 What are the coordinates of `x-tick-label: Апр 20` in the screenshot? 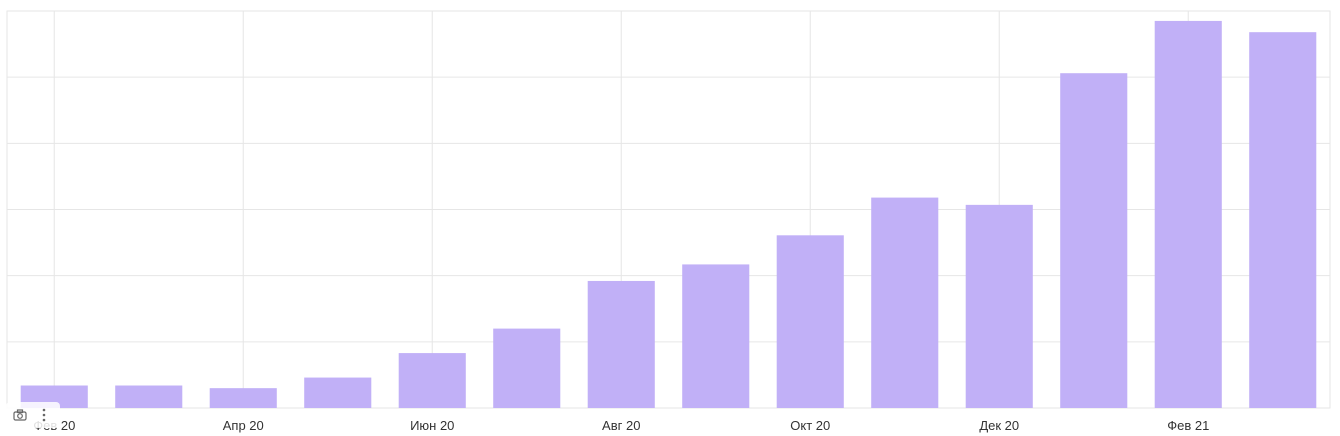 It's located at (243, 425).